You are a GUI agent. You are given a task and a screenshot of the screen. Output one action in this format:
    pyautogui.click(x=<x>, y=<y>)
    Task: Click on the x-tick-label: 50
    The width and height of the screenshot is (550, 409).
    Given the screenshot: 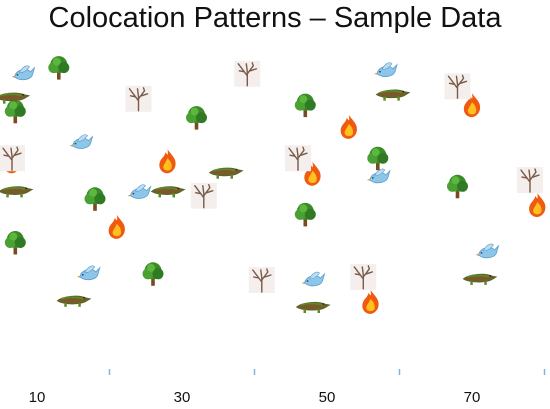 What is the action you would take?
    pyautogui.click(x=327, y=397)
    